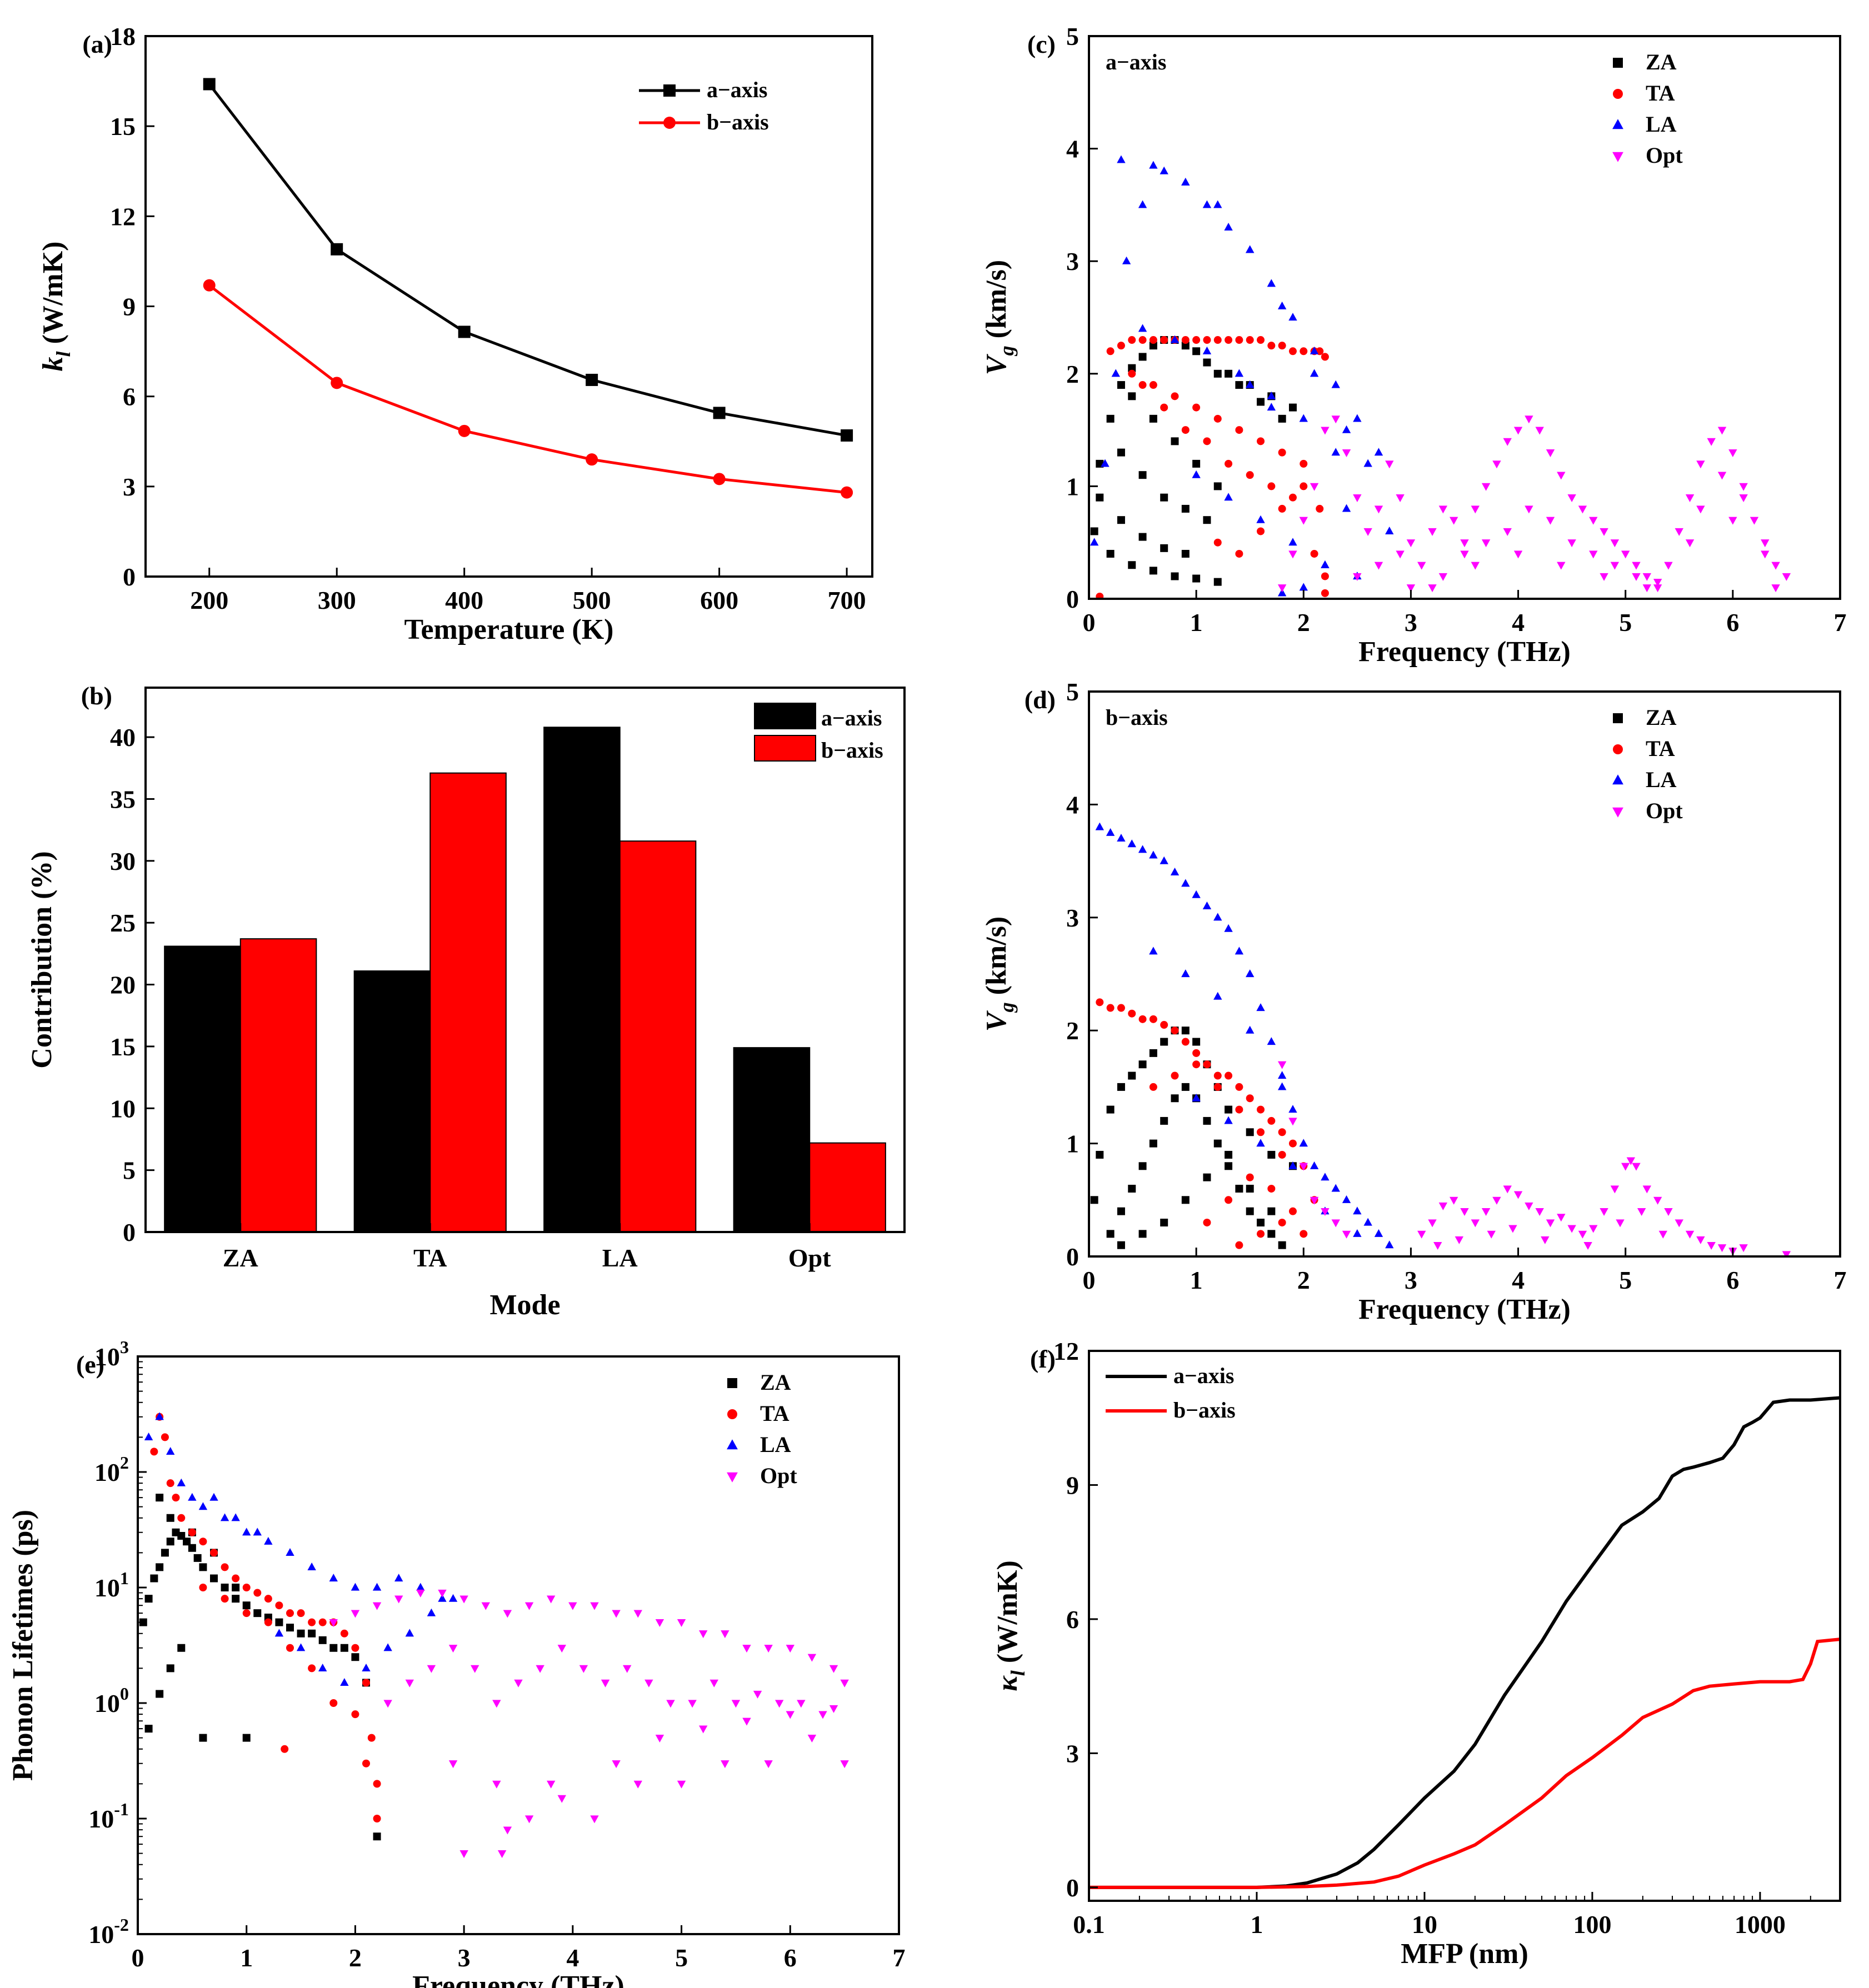 This screenshot has width=1869, height=1988. What do you see at coordinates (1007, 1683) in the screenshot?
I see `y-axis-label-main: κ` at bounding box center [1007, 1683].